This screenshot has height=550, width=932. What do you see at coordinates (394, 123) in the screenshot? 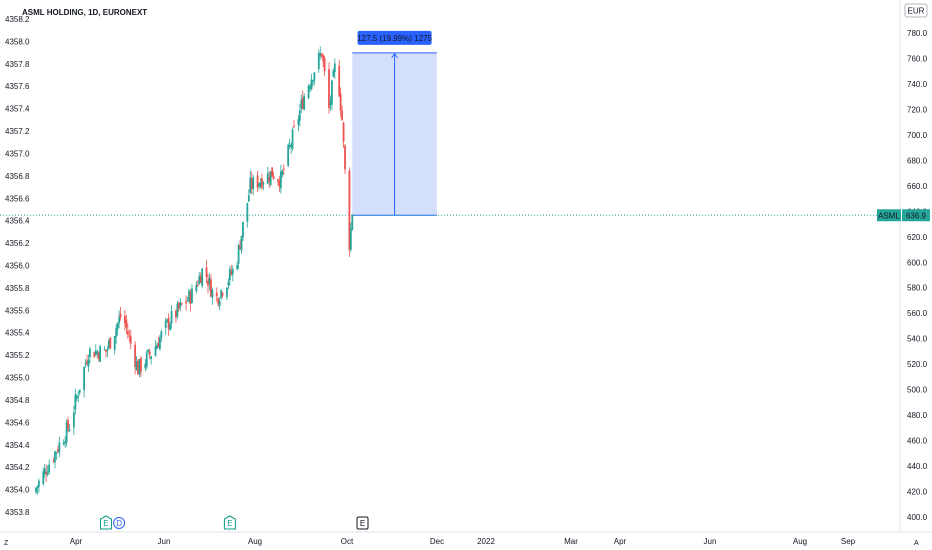
I see `price-range-tool: 127.5 (19.99%) 1275` at bounding box center [394, 123].